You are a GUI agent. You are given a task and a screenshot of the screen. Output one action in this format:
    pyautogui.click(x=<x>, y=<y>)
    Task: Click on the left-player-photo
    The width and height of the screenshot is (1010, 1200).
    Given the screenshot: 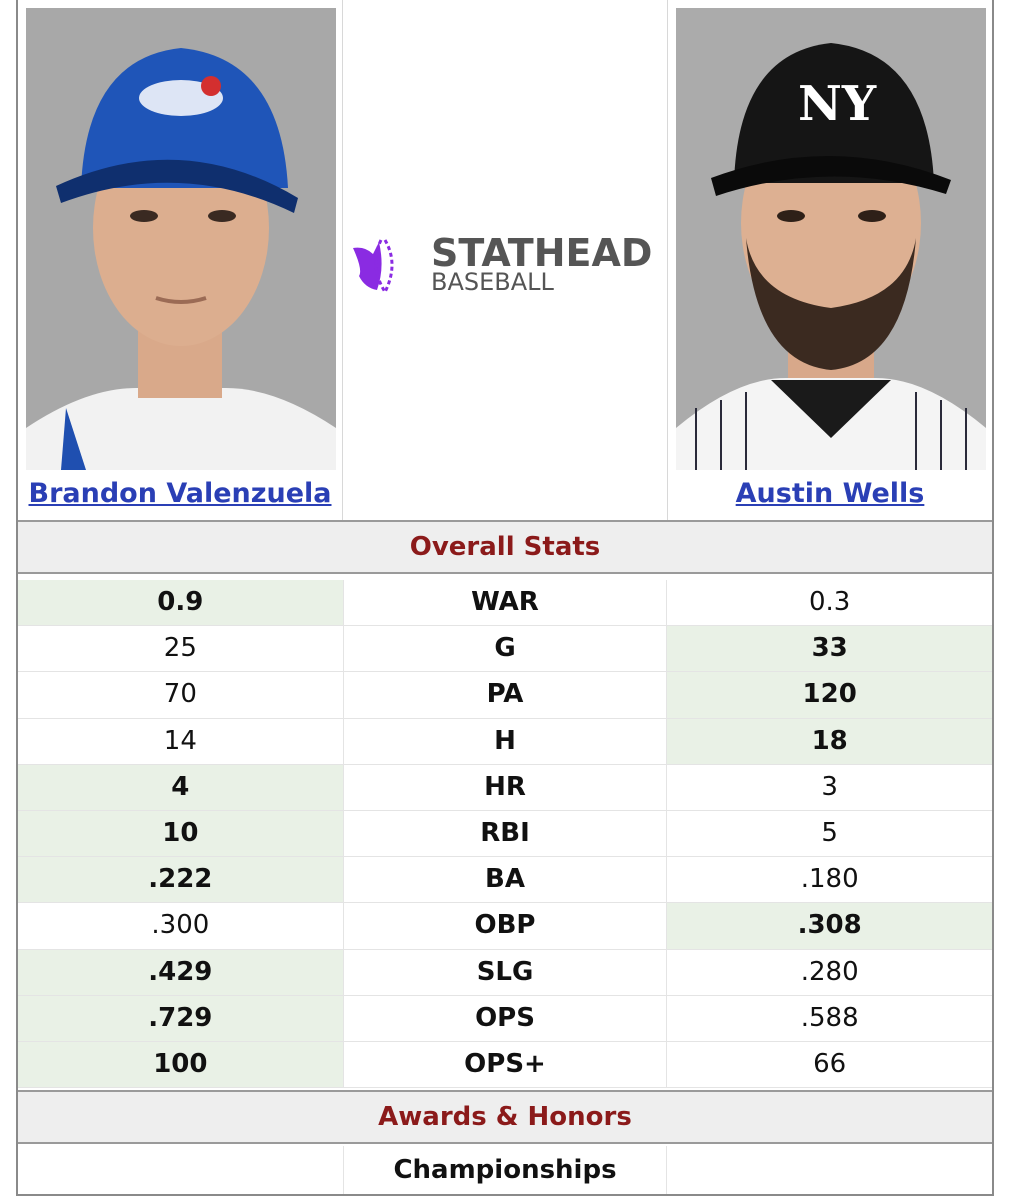 What is the action you would take?
    pyautogui.click(x=181, y=239)
    